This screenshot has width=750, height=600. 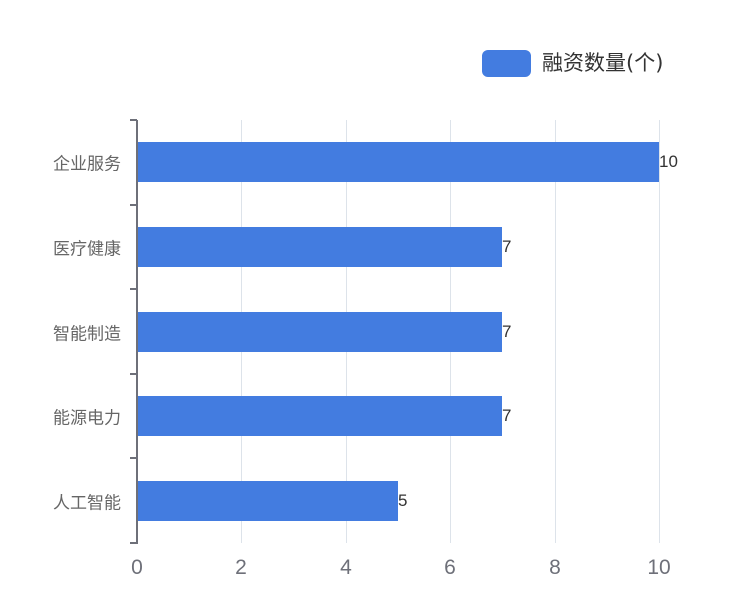 I want to click on x-tick-label: 0, so click(x=137, y=567).